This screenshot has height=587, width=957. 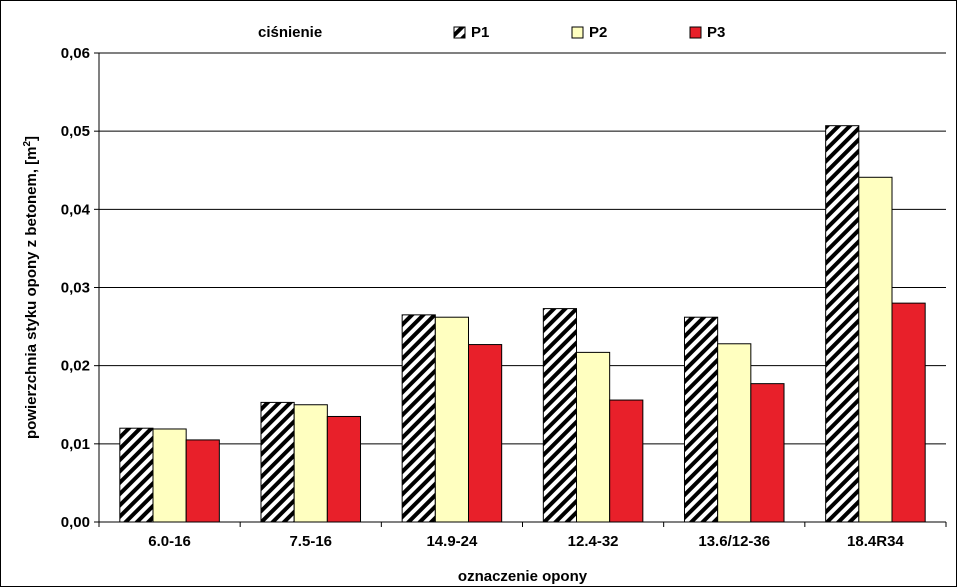 I want to click on y-axis-title-superscript: 2, so click(x=27, y=144).